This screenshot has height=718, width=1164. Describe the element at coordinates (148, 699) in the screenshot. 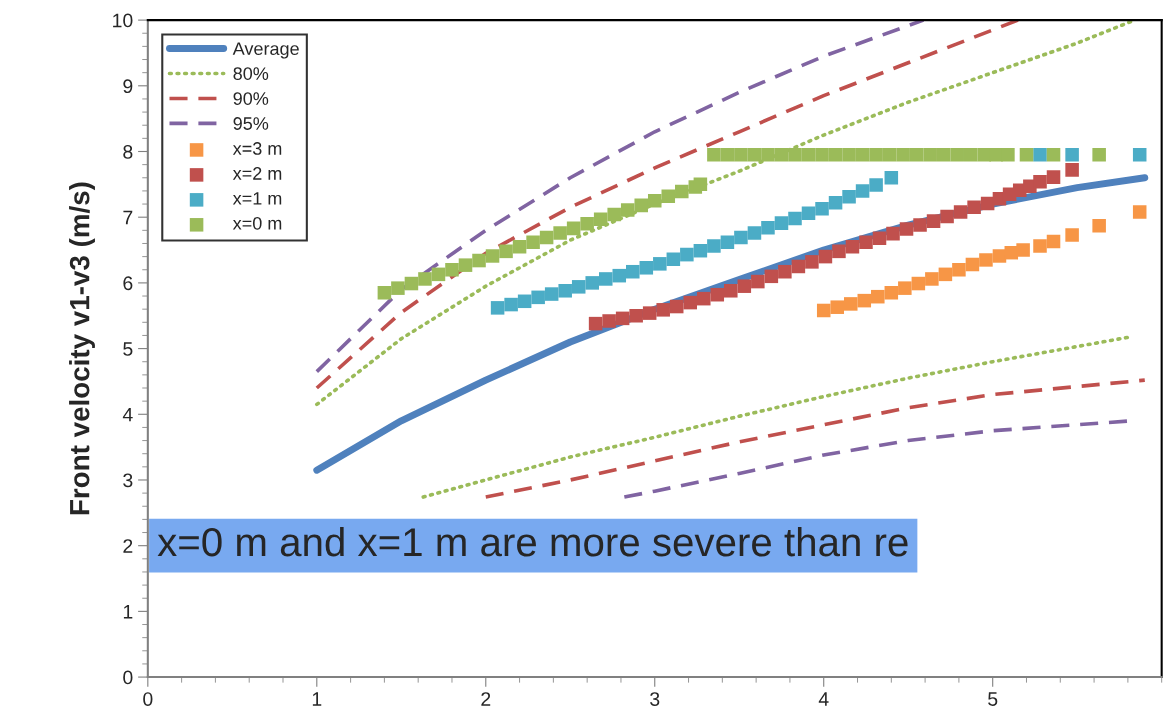

I see `x-tick-label: 0` at that location.